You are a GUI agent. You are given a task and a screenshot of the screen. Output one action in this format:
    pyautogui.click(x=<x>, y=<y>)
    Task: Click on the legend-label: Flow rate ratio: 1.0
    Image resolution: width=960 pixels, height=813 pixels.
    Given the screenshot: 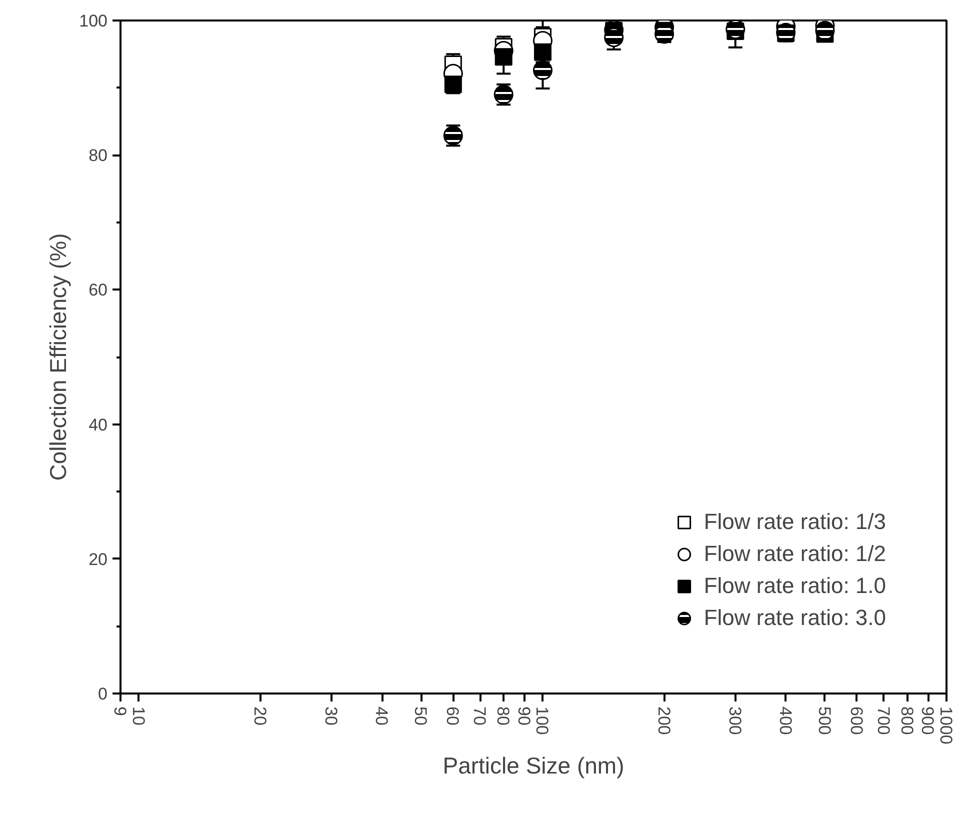 What is the action you would take?
    pyautogui.click(x=795, y=586)
    